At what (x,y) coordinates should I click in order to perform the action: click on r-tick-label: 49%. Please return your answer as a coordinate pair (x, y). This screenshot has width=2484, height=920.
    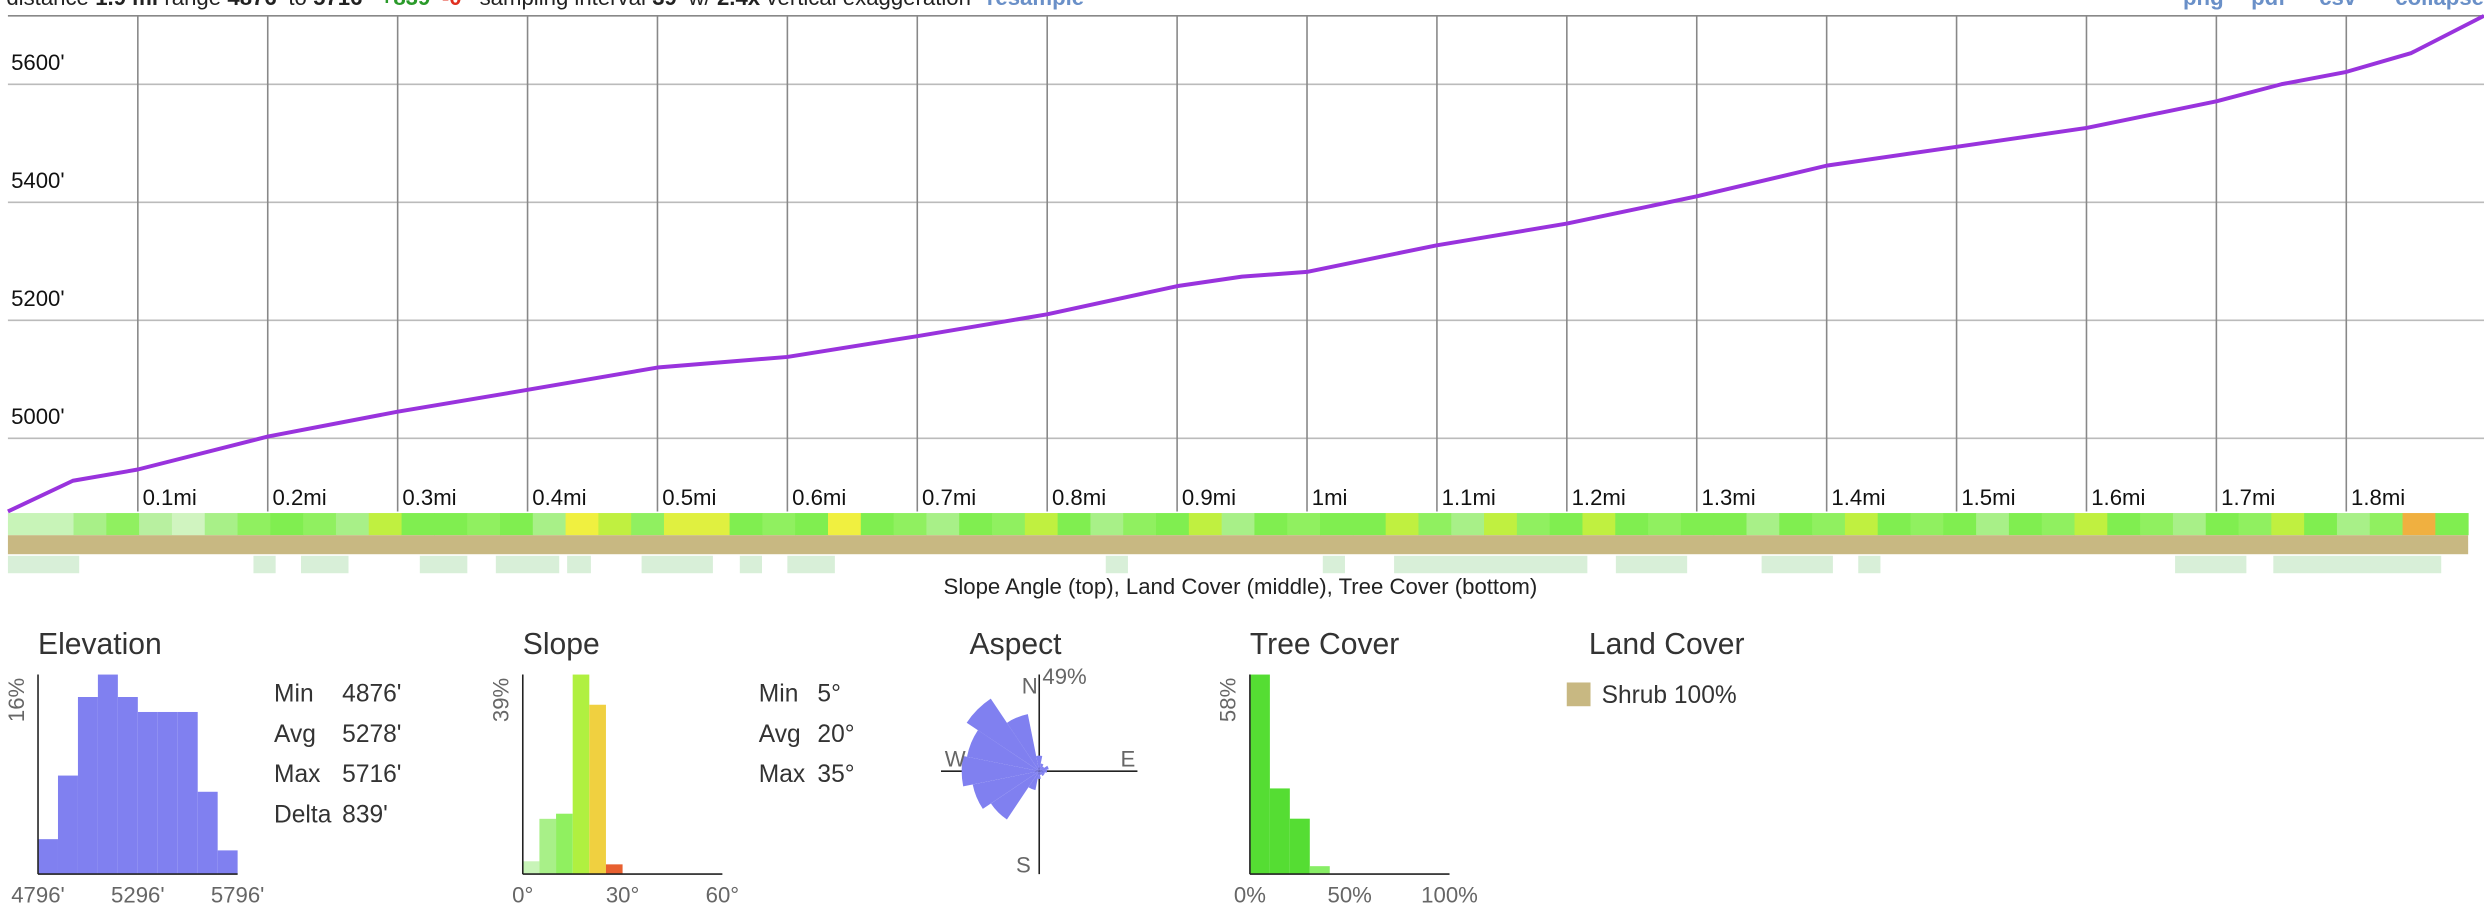
    Looking at the image, I should click on (1064, 676).